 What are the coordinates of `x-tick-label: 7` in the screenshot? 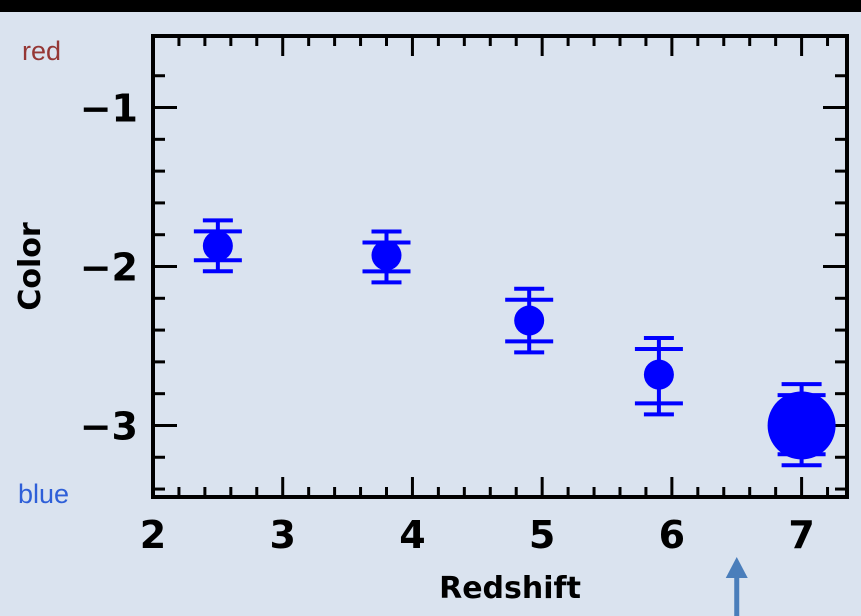 It's located at (801, 535).